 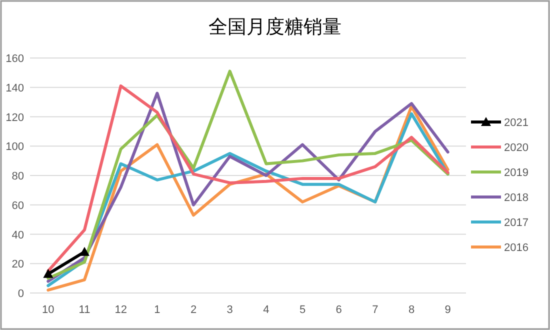 What do you see at coordinates (302, 310) in the screenshot?
I see `x-tick-label: 5` at bounding box center [302, 310].